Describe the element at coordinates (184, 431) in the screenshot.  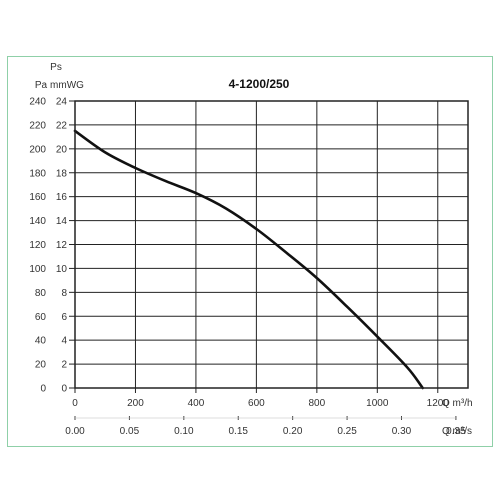
I see `x-tick-label-m3s: 0.10` at that location.